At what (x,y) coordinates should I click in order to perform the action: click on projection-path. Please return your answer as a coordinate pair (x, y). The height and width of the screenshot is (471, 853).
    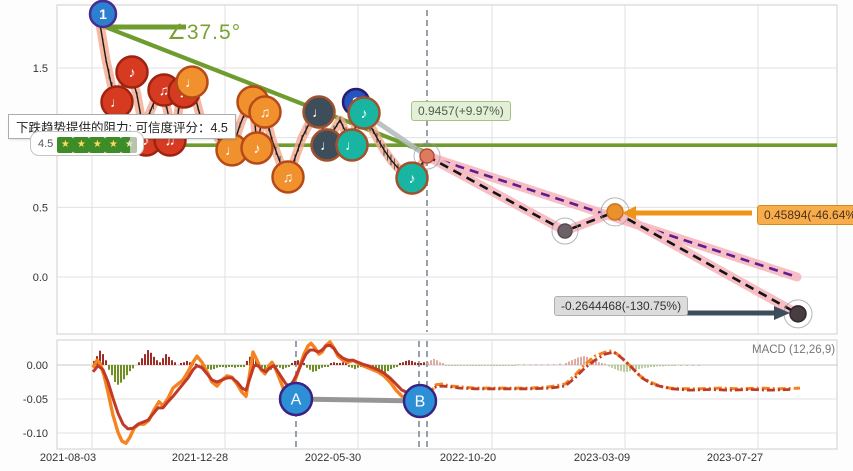
    Looking at the image, I should click on (612, 234).